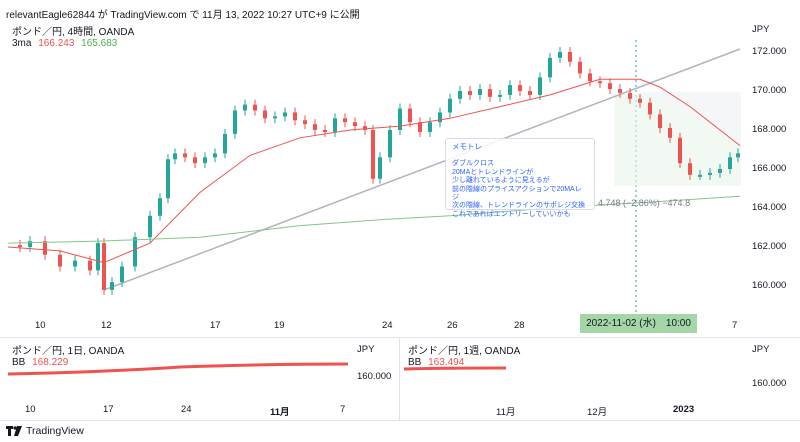  I want to click on bb-value: 163.494, so click(446, 362).